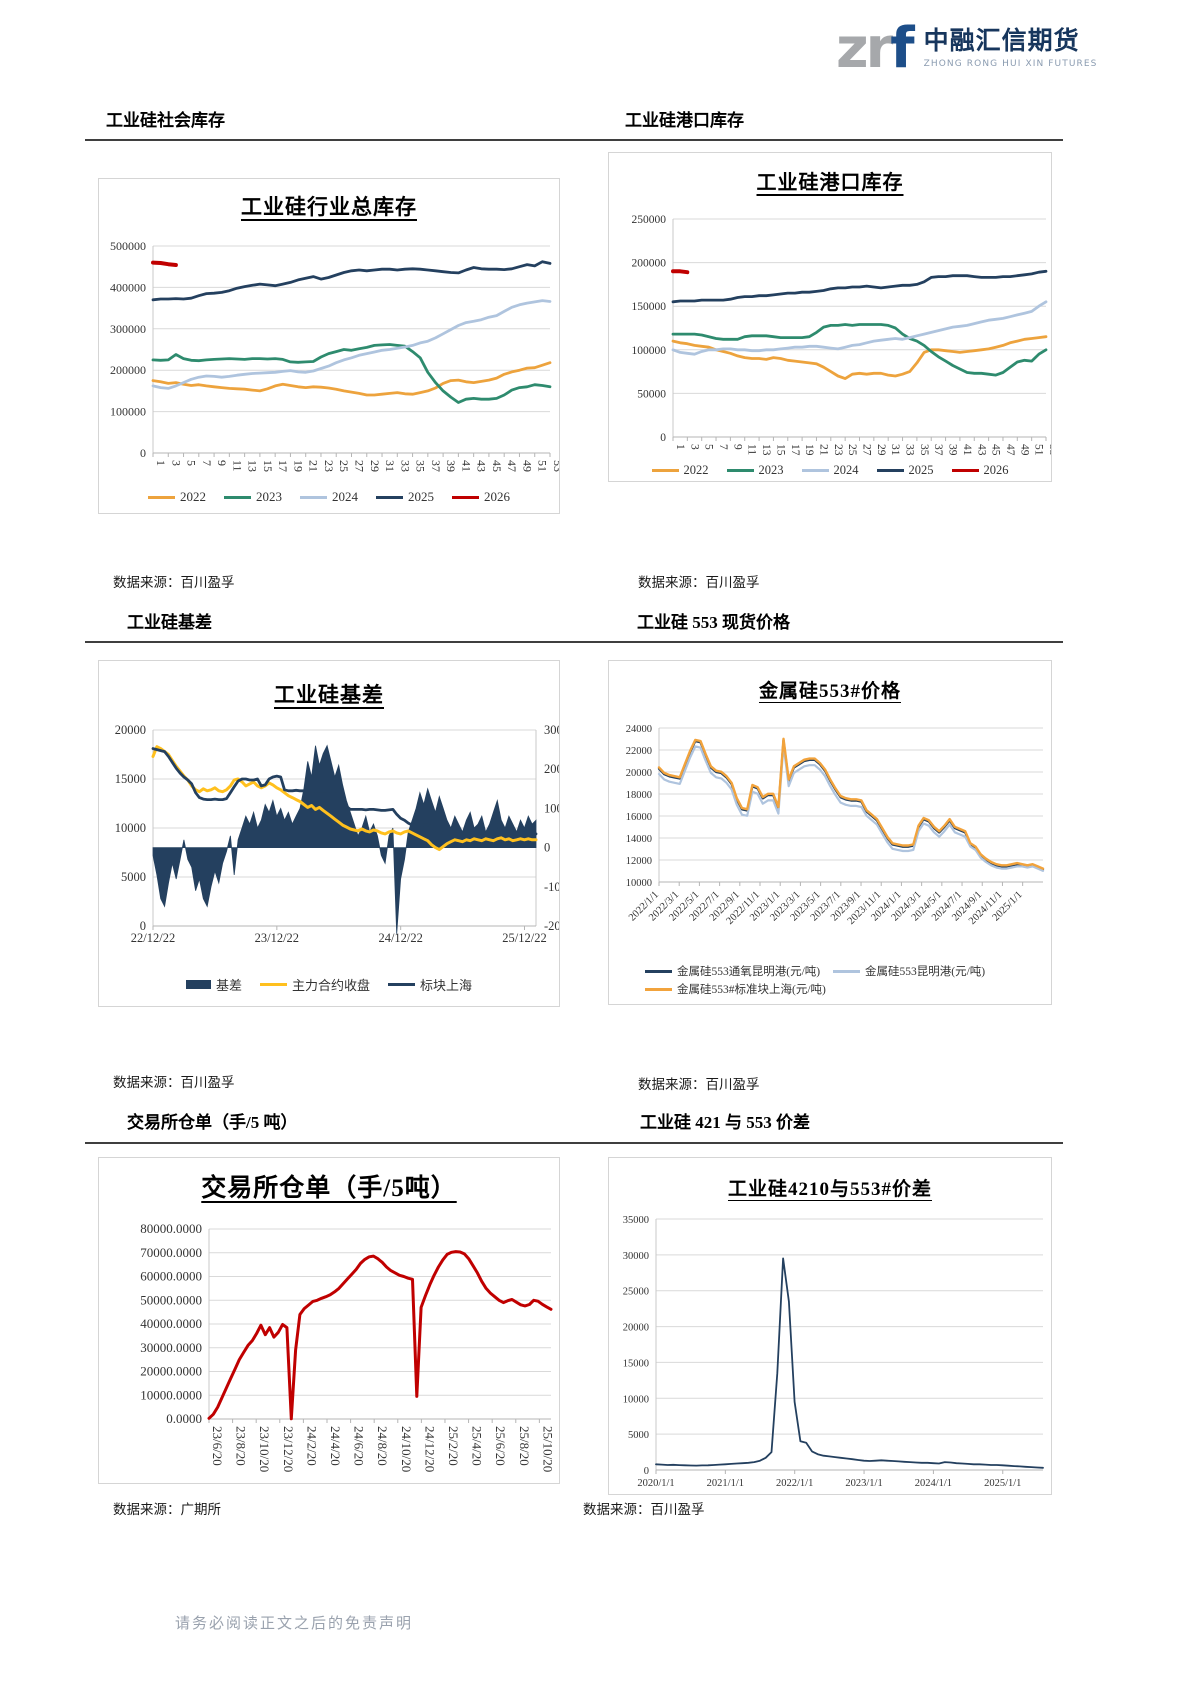  Describe the element at coordinates (713, 622) in the screenshot. I see `section-heading-553-spot-price: 工业硅 553 现货价格` at that location.